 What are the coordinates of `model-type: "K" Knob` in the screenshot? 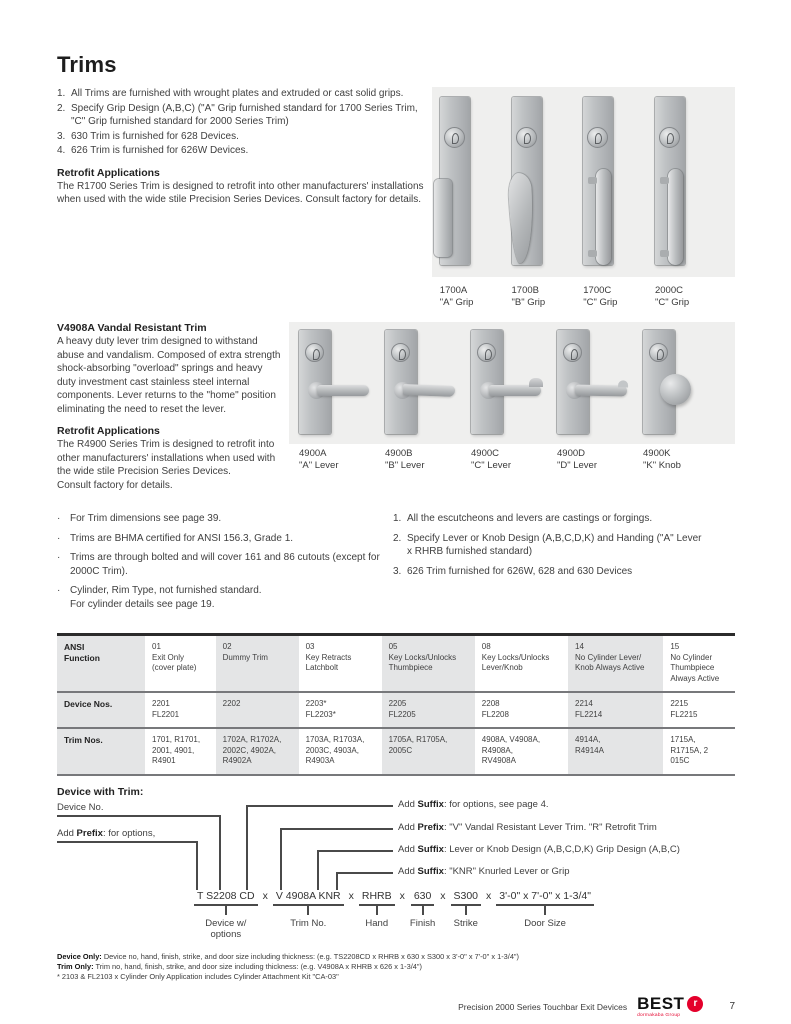 It's located at (662, 465).